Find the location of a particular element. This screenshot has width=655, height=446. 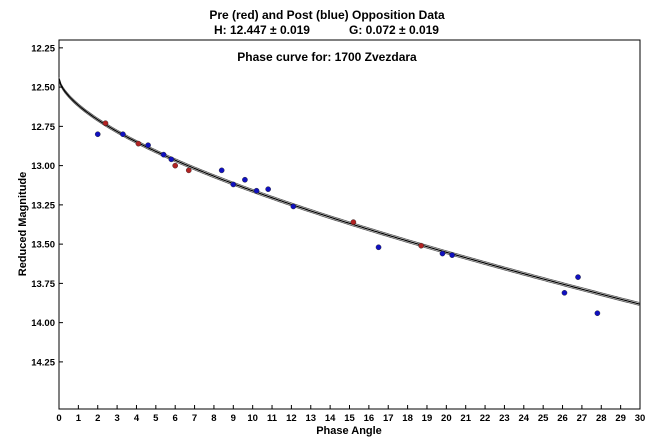

y-tick-label: 12.75 is located at coordinates (43, 127).